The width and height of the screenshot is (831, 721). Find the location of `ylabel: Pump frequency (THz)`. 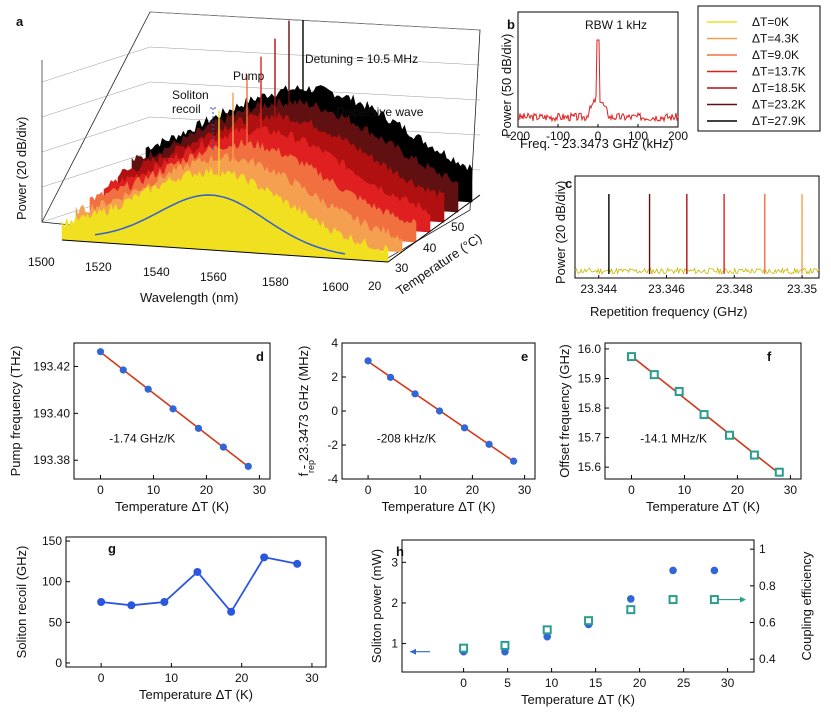

ylabel: Pump frequency (THz) is located at coordinates (15, 411).